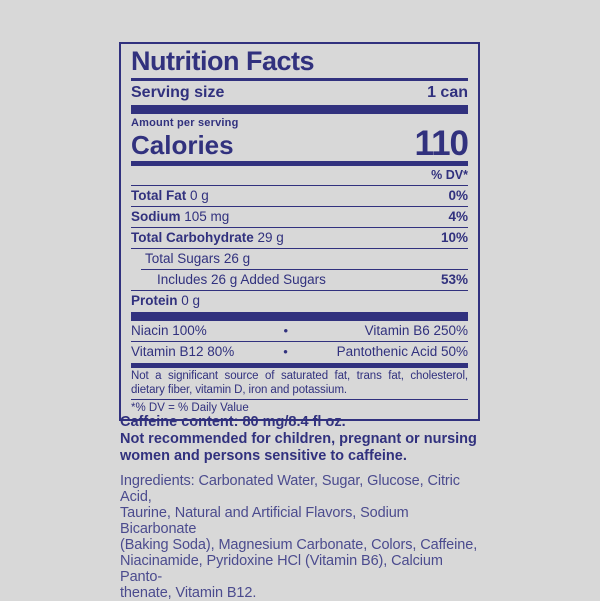 This screenshot has height=601, width=600. Describe the element at coordinates (402, 351) in the screenshot. I see `vitamin-right: Pantothenic Acid 50%` at that location.